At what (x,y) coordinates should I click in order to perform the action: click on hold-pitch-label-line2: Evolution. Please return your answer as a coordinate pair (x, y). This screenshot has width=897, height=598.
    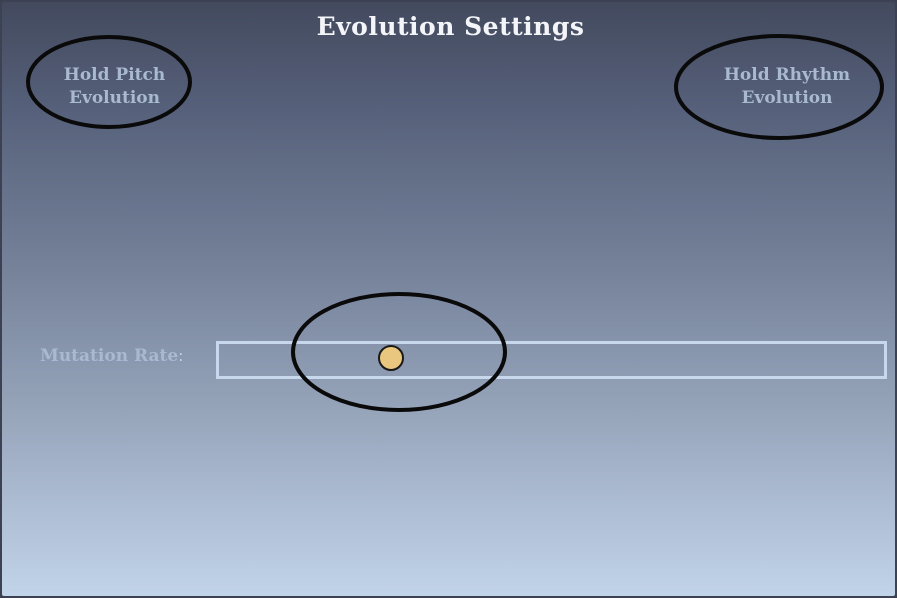
    Looking at the image, I should click on (114, 98).